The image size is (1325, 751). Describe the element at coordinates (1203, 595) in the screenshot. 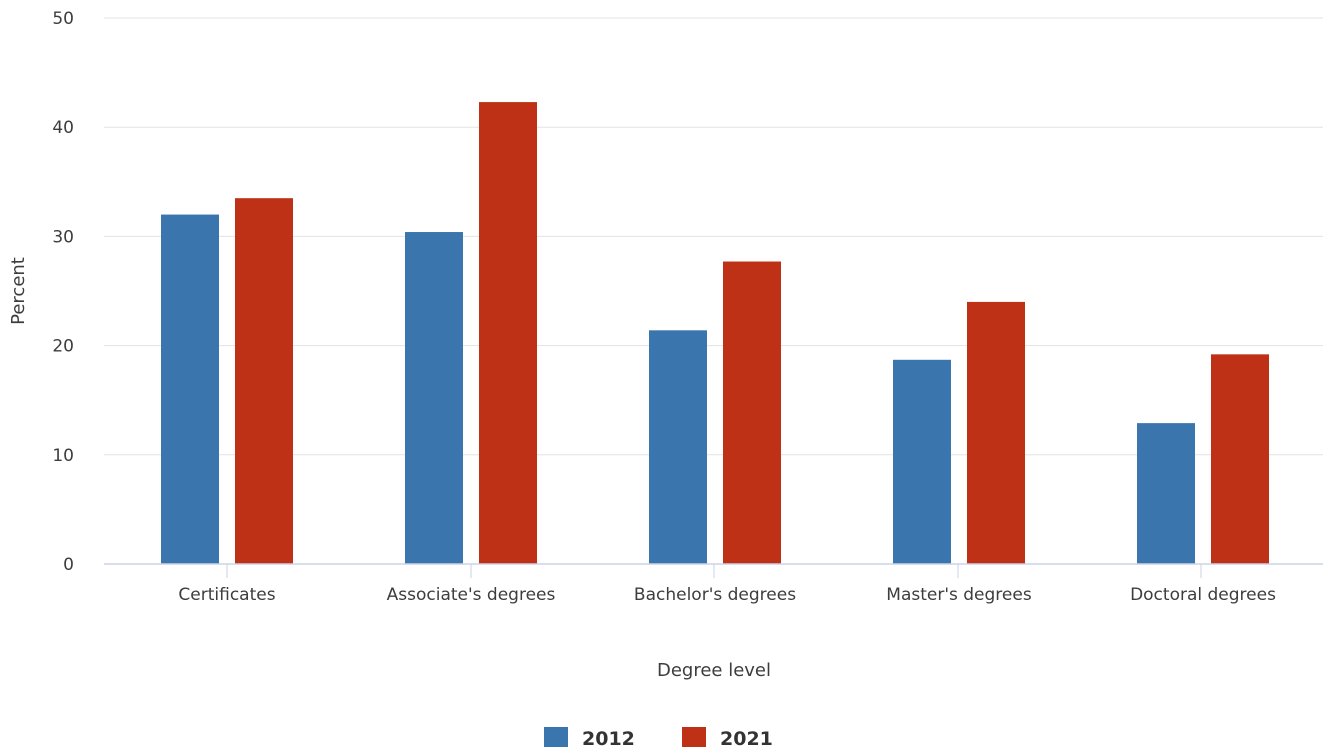

I see `x-tick-label: Doctoral degrees` at that location.